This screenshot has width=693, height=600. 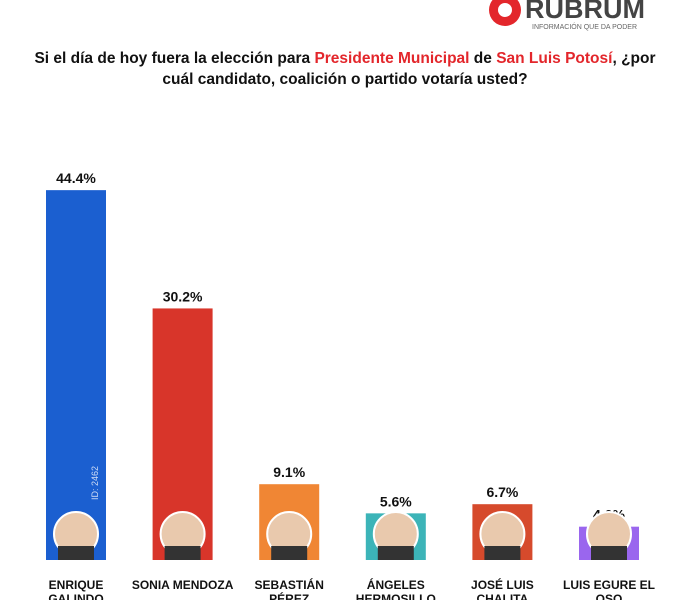 I want to click on value-label: 6.7%, so click(x=502, y=492).